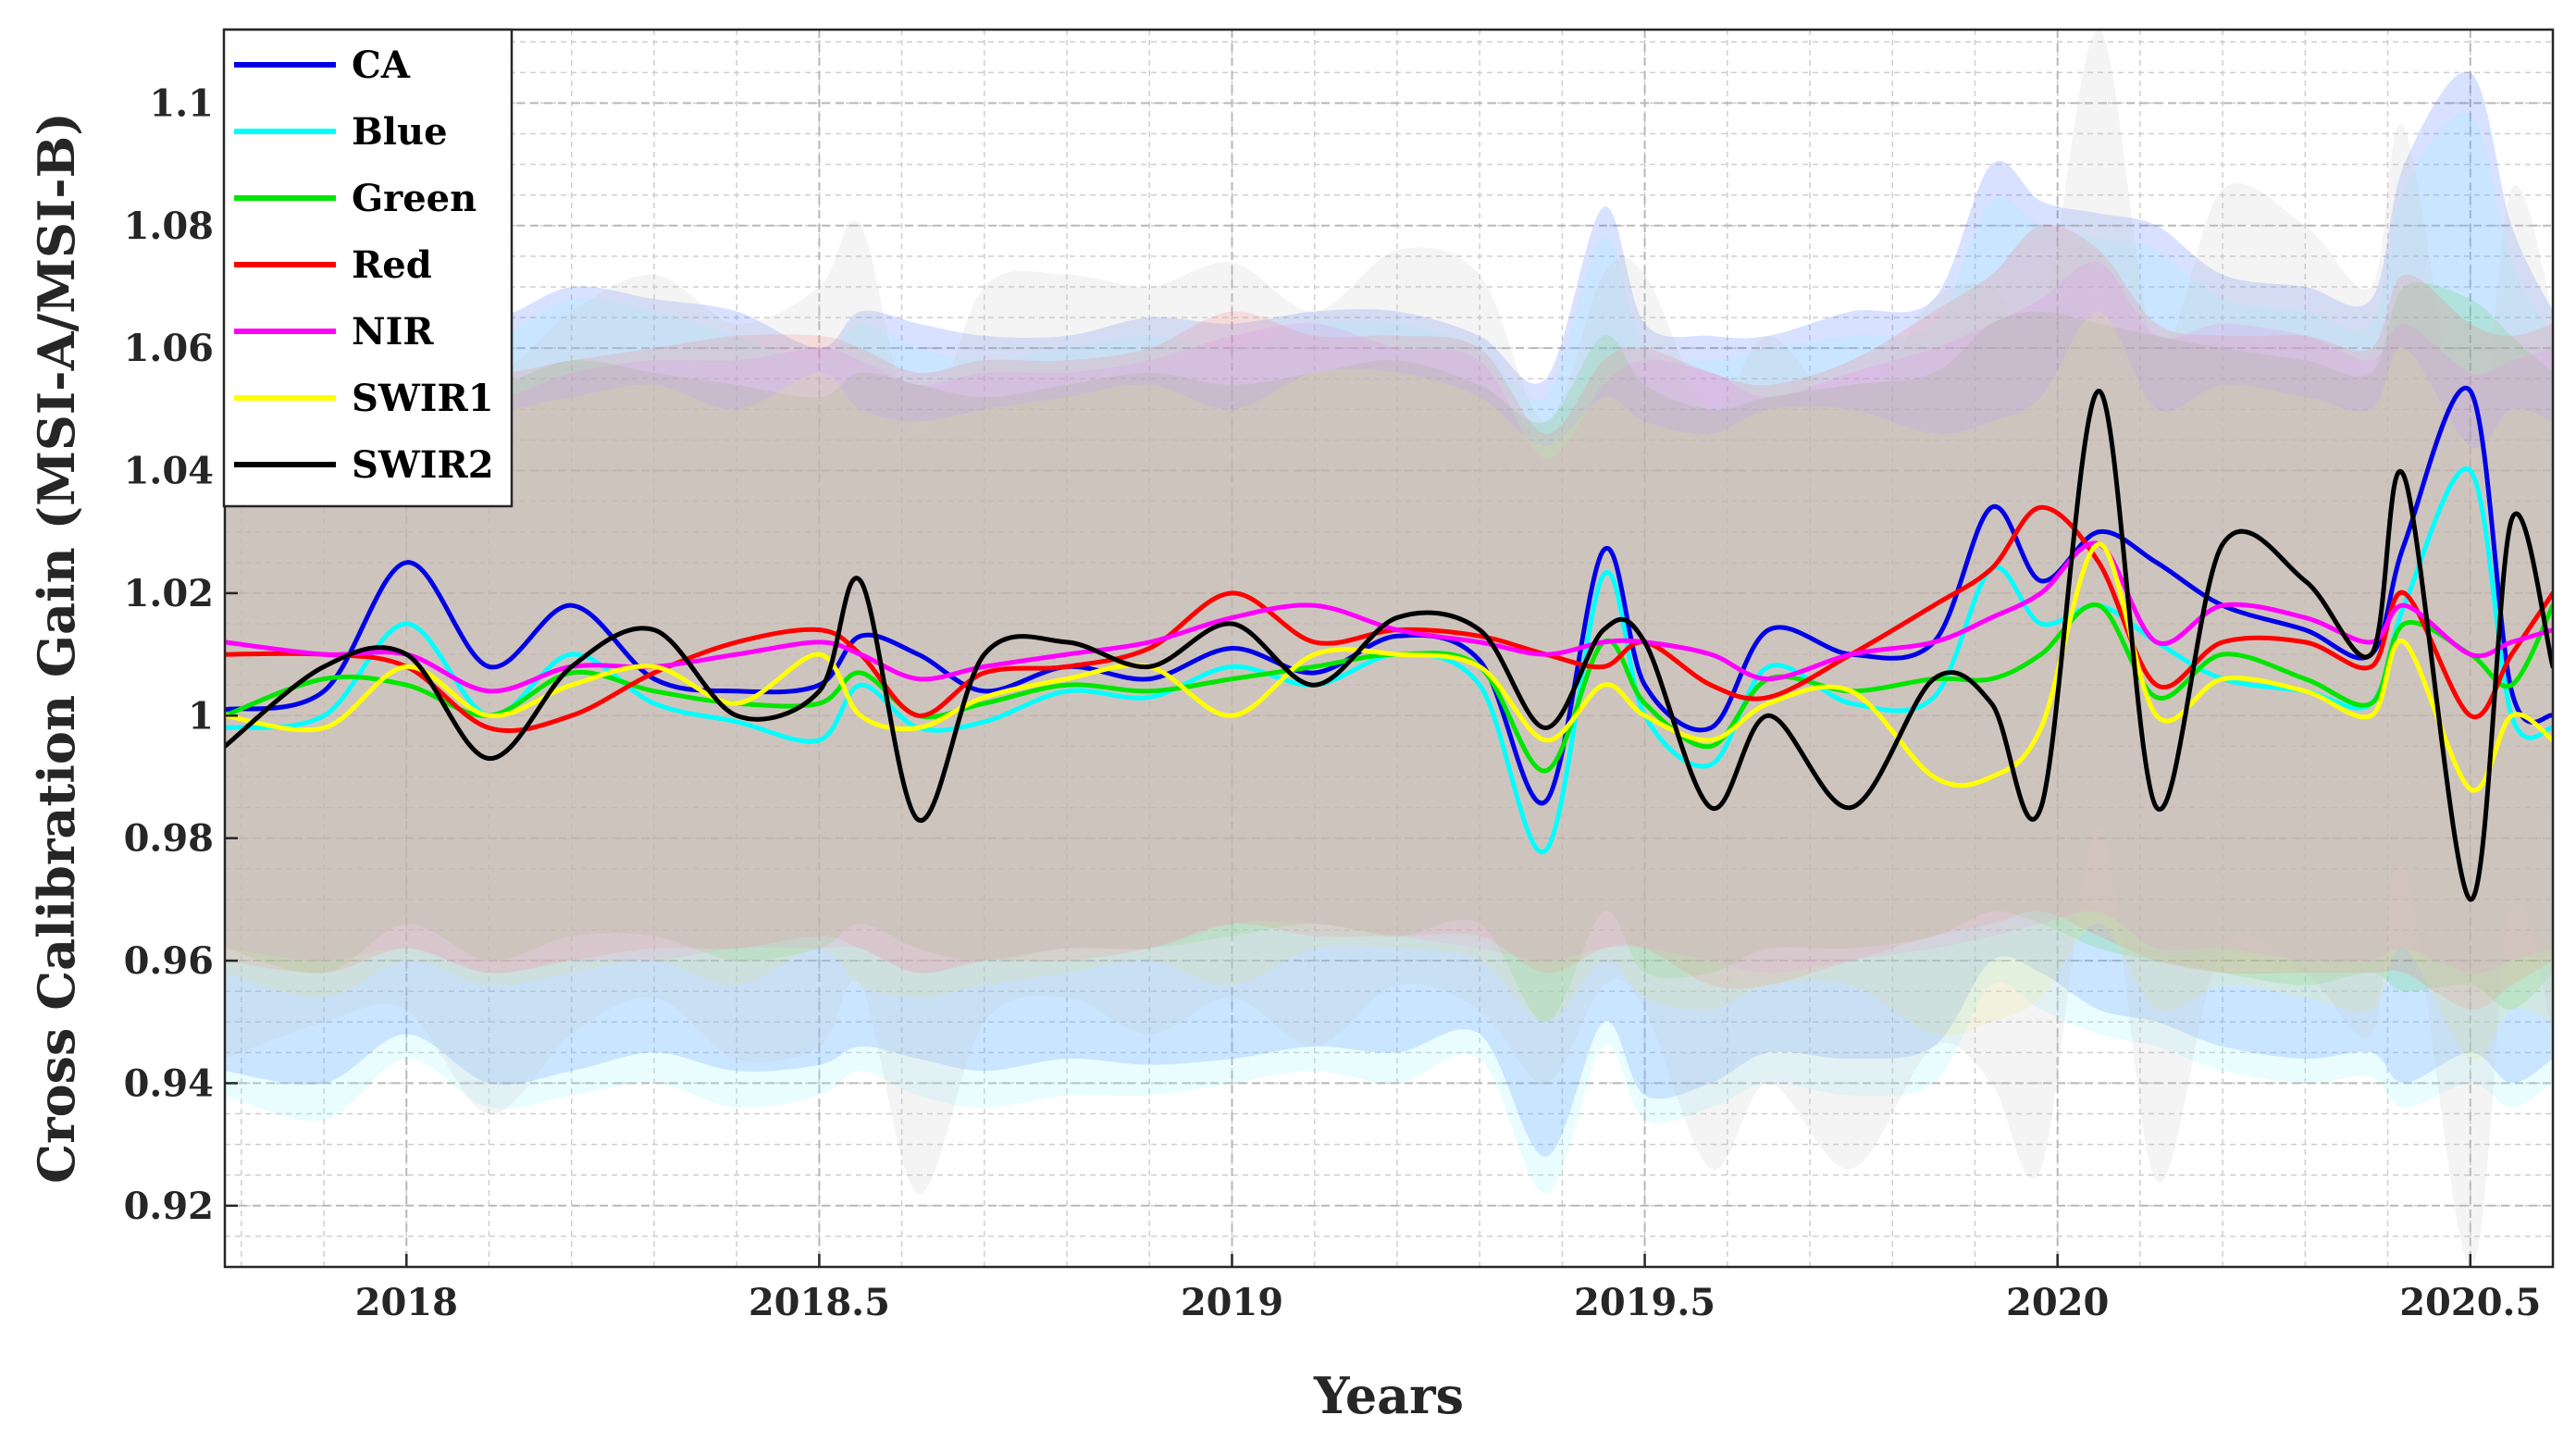 The width and height of the screenshot is (2576, 1440). Describe the element at coordinates (169, 839) in the screenshot. I see `y-tick-label: 0.98` at that location.